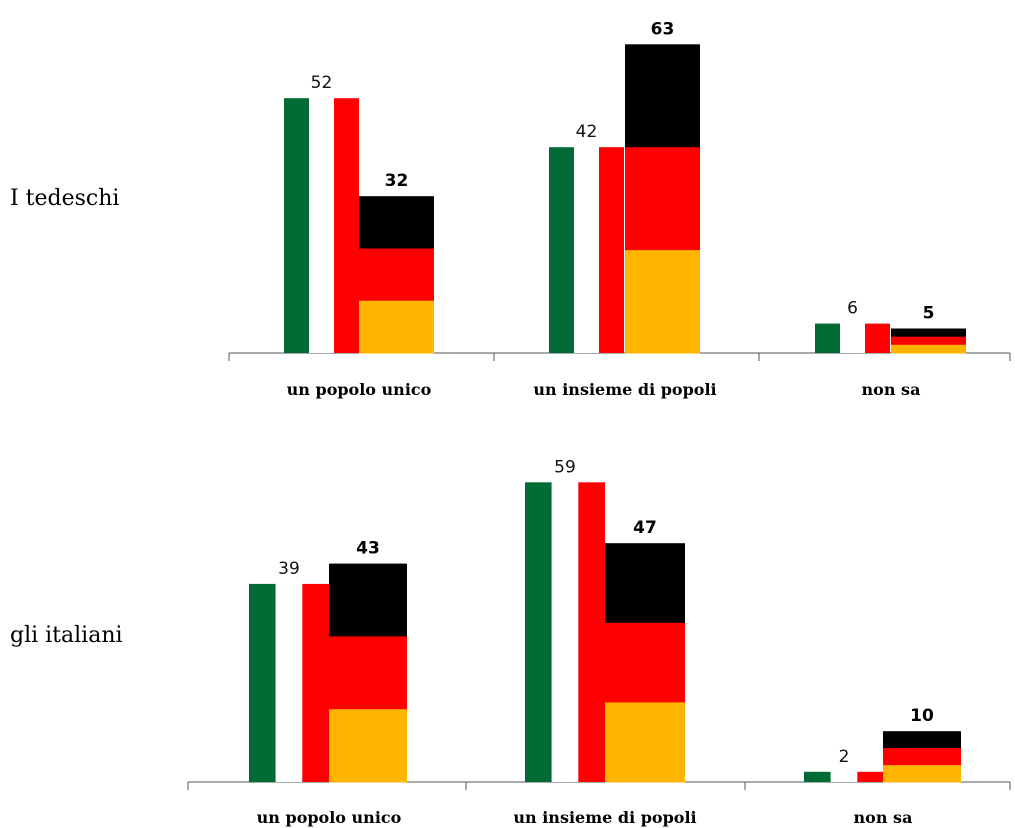 This screenshot has width=1015, height=828. What do you see at coordinates (64, 198) in the screenshot?
I see `row-label-tedeschi: I tedeschi` at bounding box center [64, 198].